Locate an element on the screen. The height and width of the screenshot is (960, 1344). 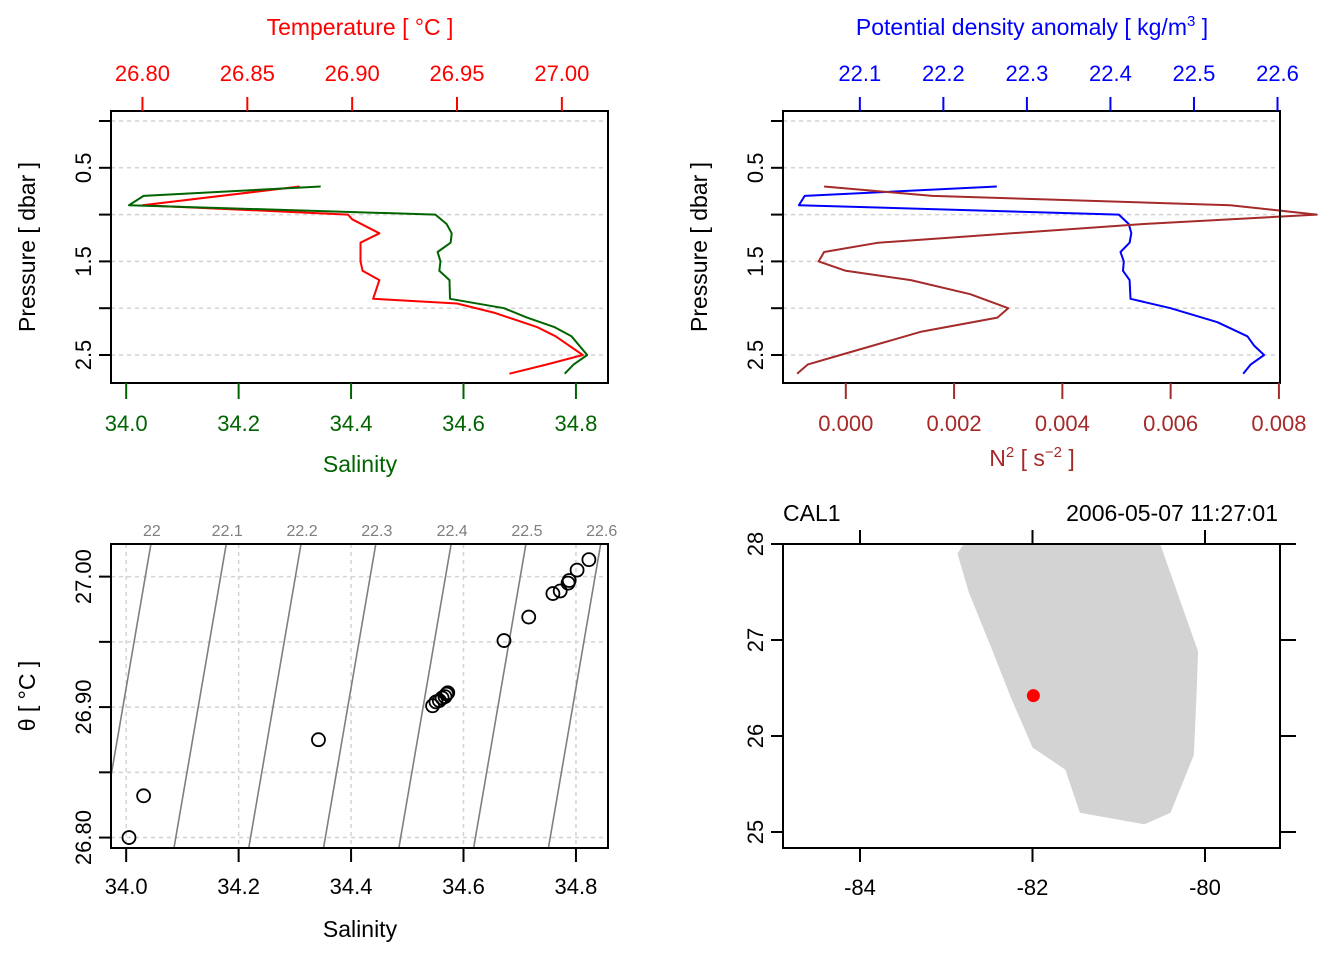
top-axis-title: Temperature [ °C ] is located at coordinates (360, 27).